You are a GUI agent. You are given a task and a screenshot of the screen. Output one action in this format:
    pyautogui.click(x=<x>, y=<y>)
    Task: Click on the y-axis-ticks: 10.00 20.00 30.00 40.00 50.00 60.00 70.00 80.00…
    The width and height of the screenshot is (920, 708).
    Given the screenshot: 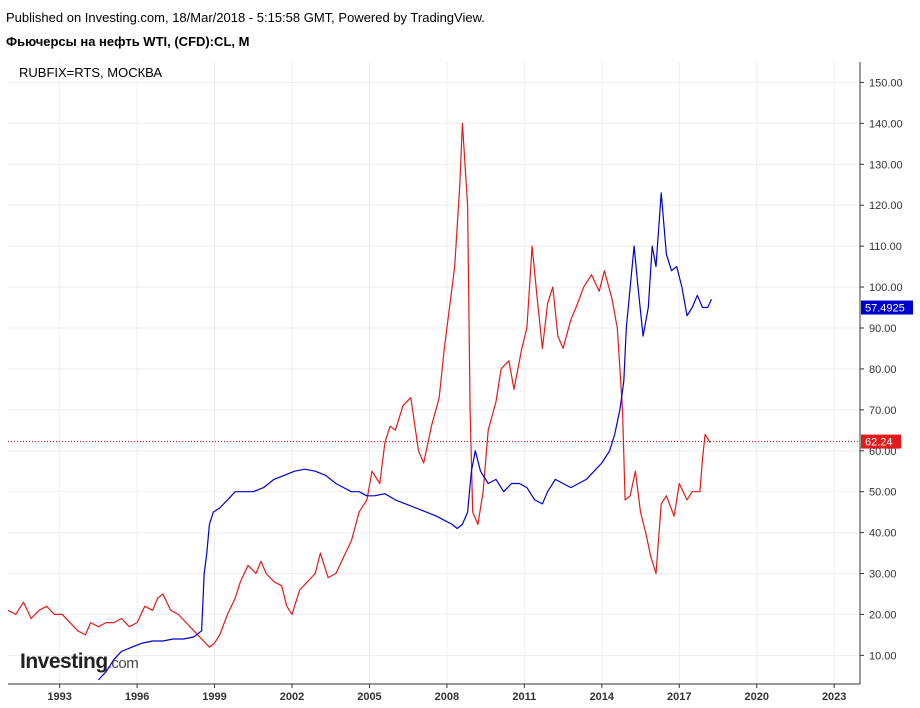 What is the action you would take?
    pyautogui.click(x=881, y=369)
    